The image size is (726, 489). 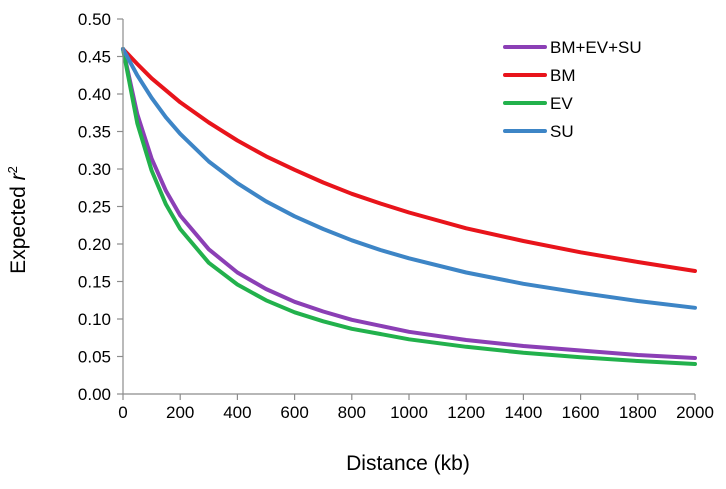 What do you see at coordinates (94, 94) in the screenshot?
I see `y-tick-label: 0.40` at bounding box center [94, 94].